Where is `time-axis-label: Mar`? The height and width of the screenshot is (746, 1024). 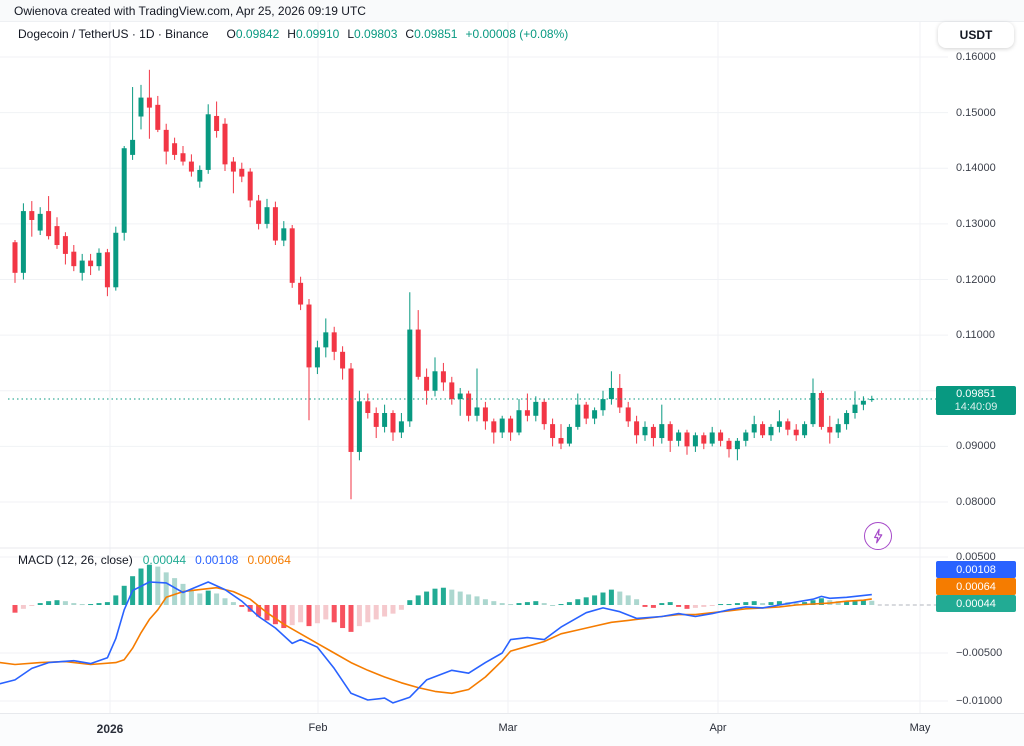
time-axis-label: Mar is located at coordinates (508, 728).